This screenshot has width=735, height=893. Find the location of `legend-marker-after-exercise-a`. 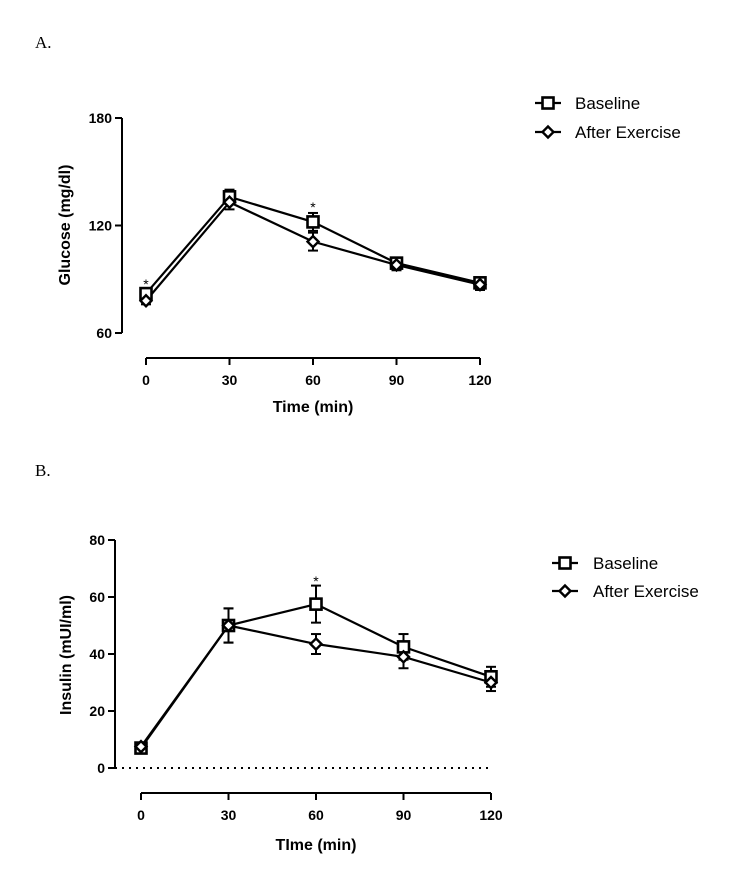

legend-marker-after-exercise-a is located at coordinates (548, 132).